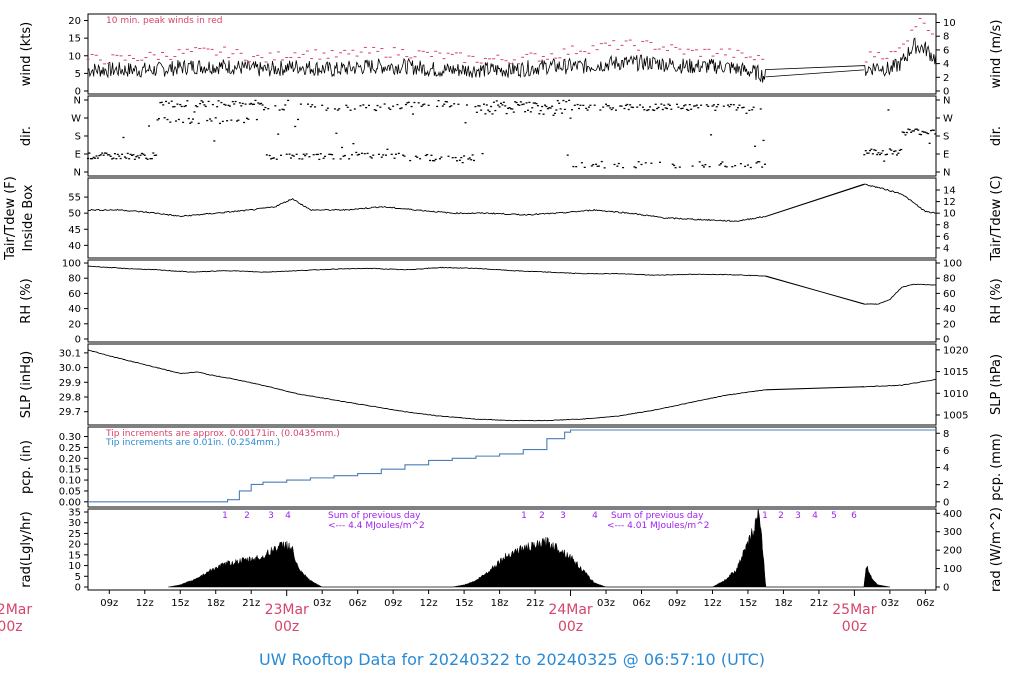  What do you see at coordinates (74, 246) in the screenshot?
I see `temp-left-tick-label: 40` at bounding box center [74, 246].